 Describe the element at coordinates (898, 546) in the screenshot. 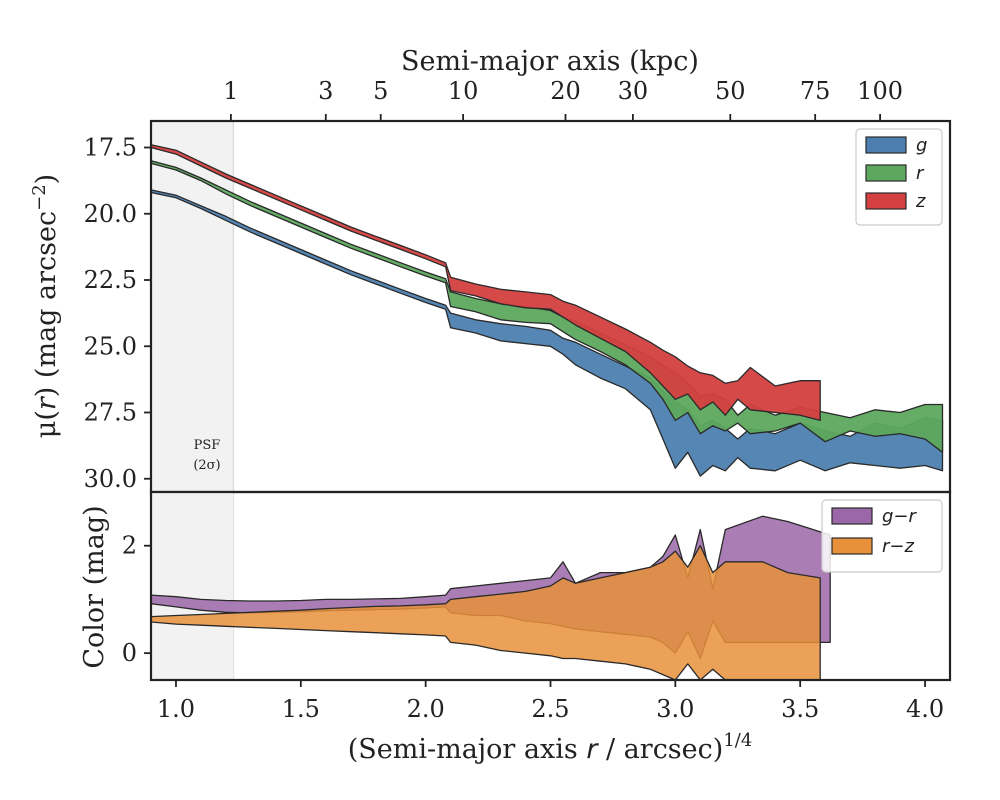

I see `legend-label-r−z: r−z` at that location.